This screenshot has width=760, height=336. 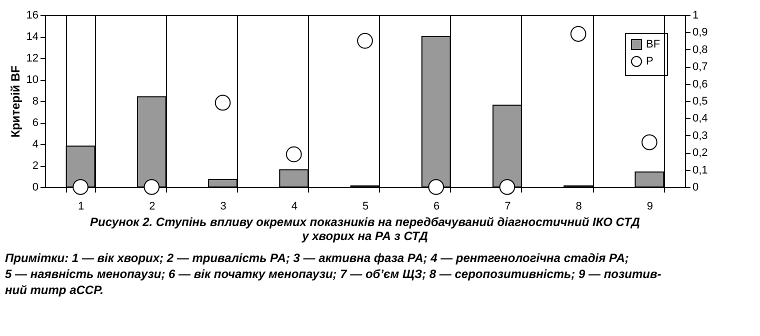 I want to click on y-tick-label: 10, so click(x=32, y=80).